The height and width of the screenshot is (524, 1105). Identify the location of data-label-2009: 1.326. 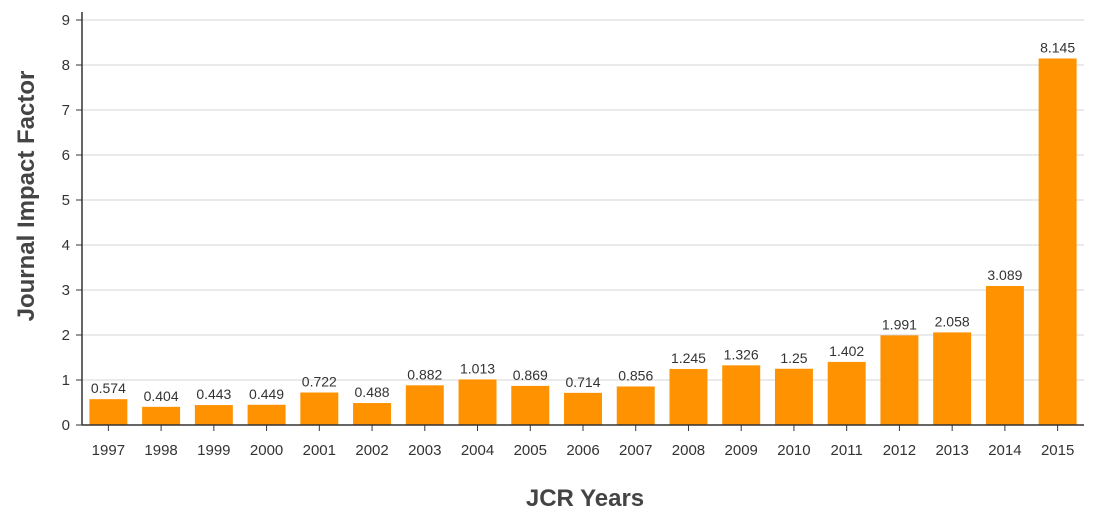
(741, 354).